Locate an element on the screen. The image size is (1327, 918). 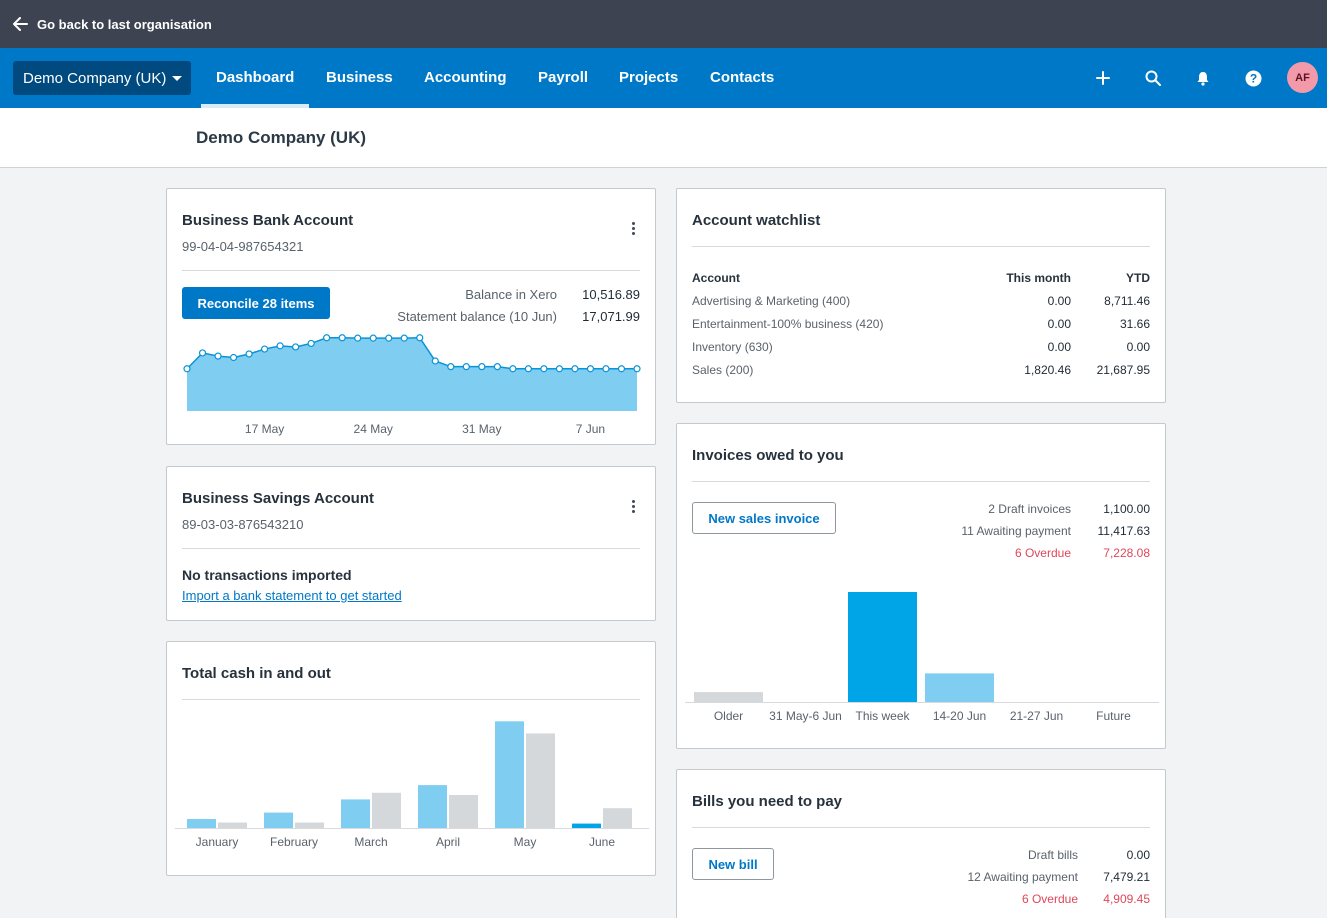
draft-bills-value: 0.00 is located at coordinates (1138, 855).